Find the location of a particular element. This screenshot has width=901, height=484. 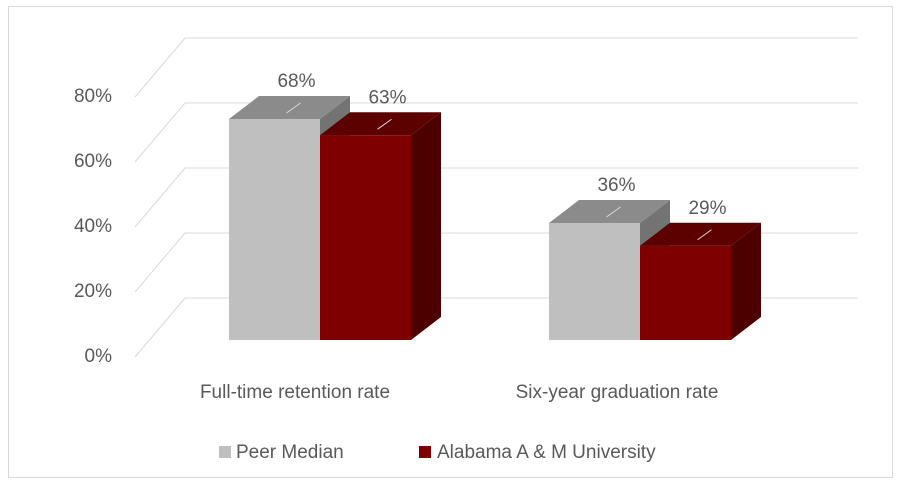

x-tick-label: Six-year graduation rate is located at coordinates (617, 392).